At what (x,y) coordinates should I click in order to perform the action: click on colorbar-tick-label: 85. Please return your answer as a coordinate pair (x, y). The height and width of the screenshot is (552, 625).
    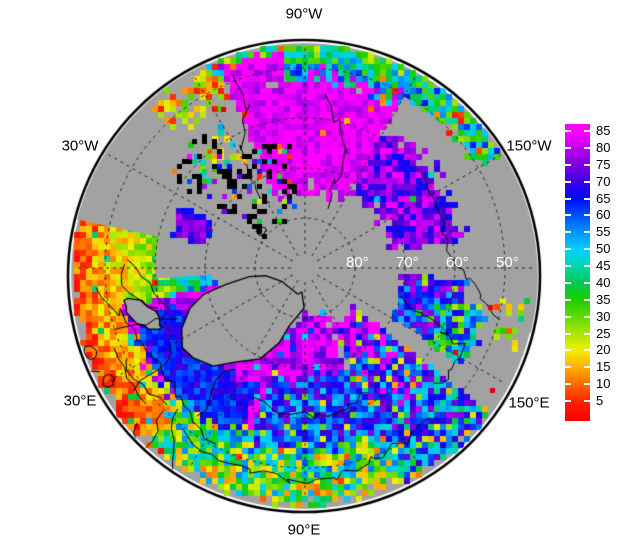
    Looking at the image, I should click on (603, 130).